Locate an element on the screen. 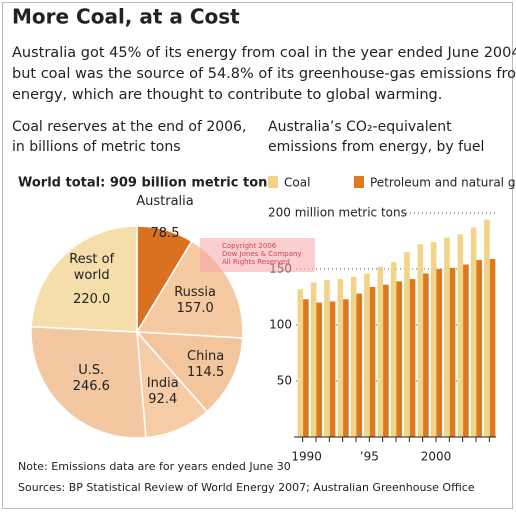 Image resolution: width=516 pixels, height=512 pixels. x-tick-label: 1990 is located at coordinates (306, 457).